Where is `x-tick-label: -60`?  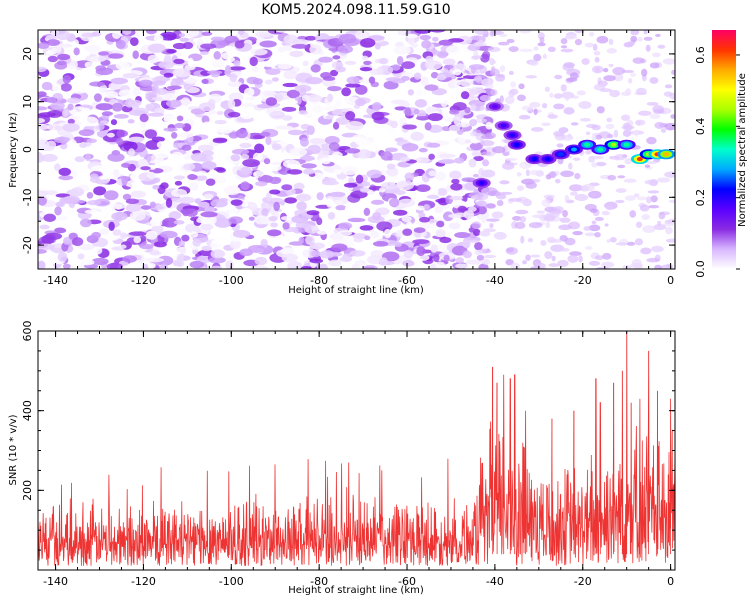
x-tick-label: -60 is located at coordinates (407, 280).